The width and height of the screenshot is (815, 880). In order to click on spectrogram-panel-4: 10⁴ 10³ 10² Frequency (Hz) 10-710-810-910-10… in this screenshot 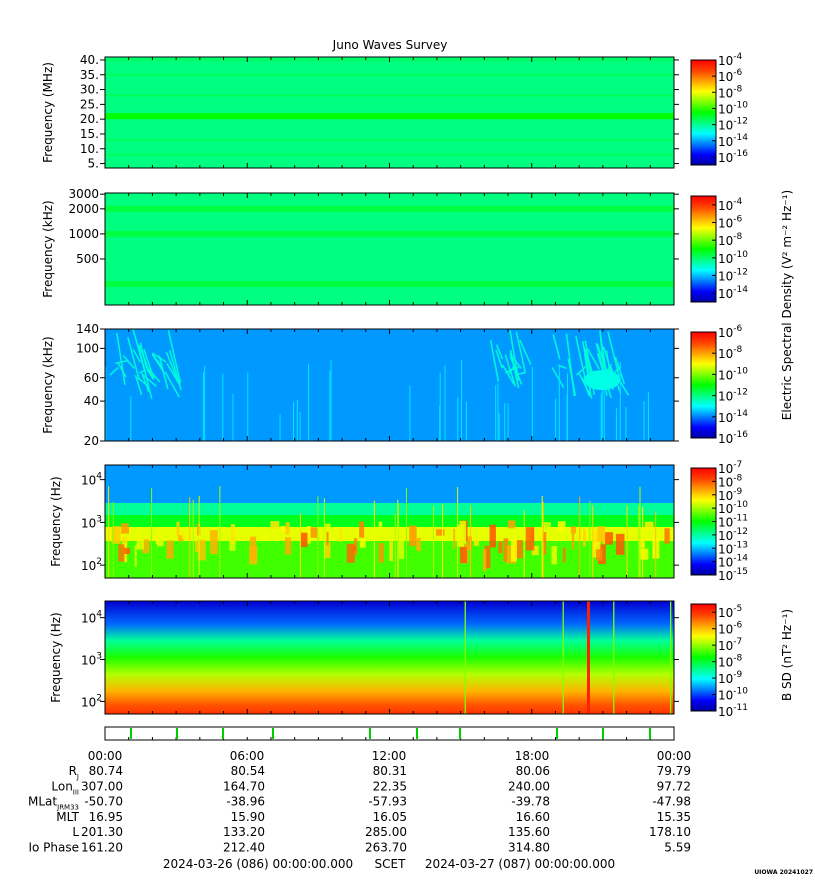, I will do `click(398, 521)`.